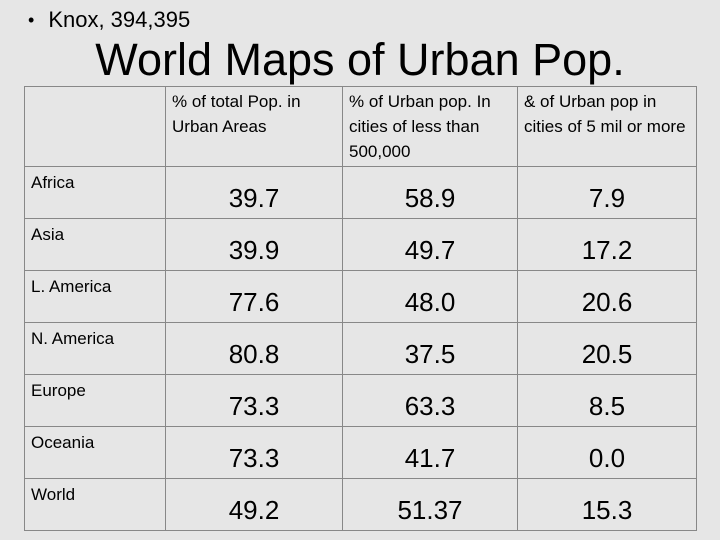 The width and height of the screenshot is (720, 540). Describe the element at coordinates (430, 244) in the screenshot. I see `table-cell: 49.7` at that location.